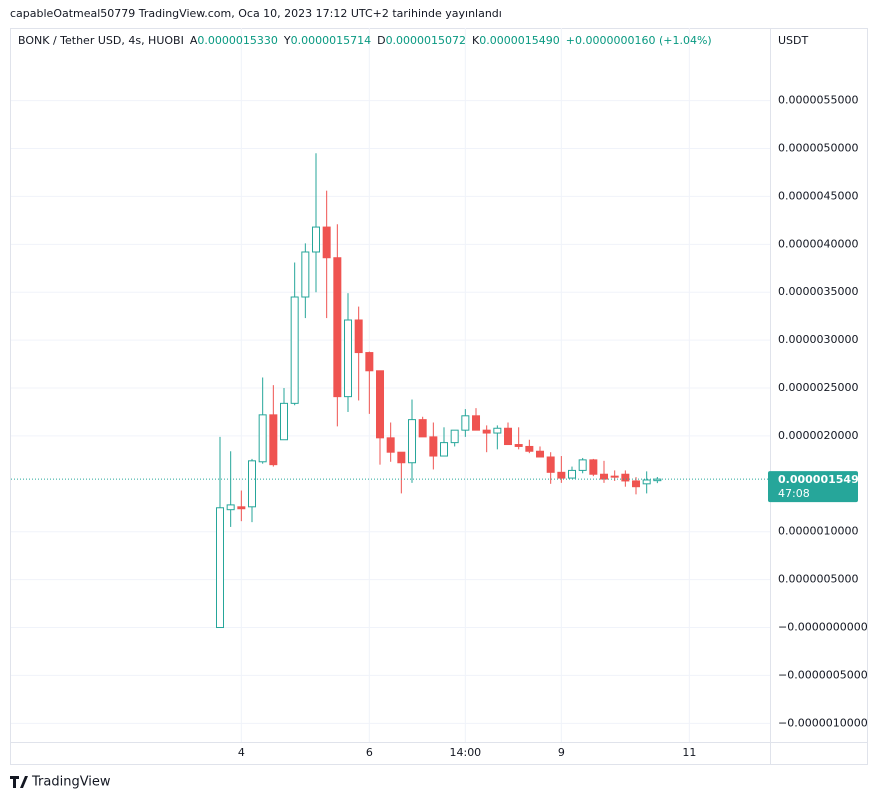 The height and width of the screenshot is (804, 878). I want to click on x-tick-label: 11, so click(689, 752).